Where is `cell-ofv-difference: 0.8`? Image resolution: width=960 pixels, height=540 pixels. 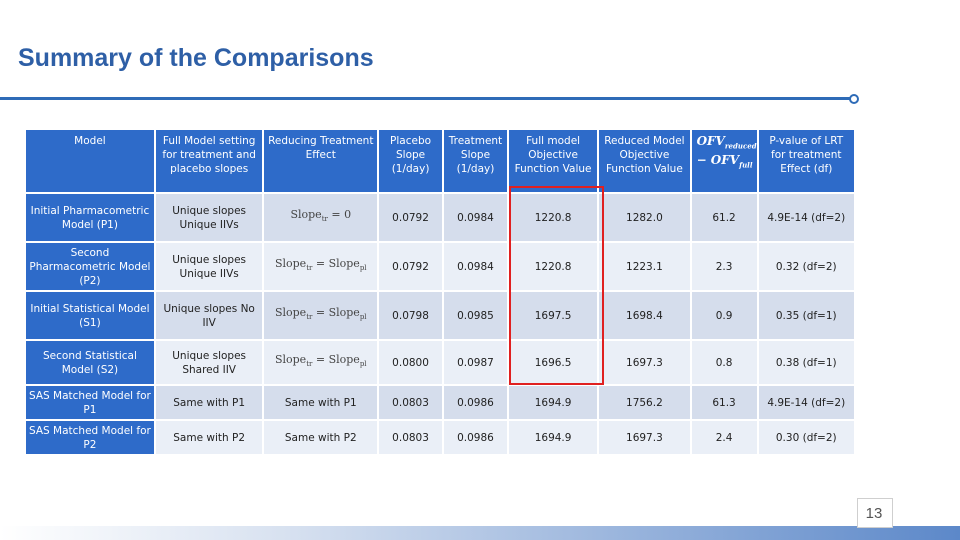 cell-ofv-difference: 0.8 is located at coordinates (724, 362).